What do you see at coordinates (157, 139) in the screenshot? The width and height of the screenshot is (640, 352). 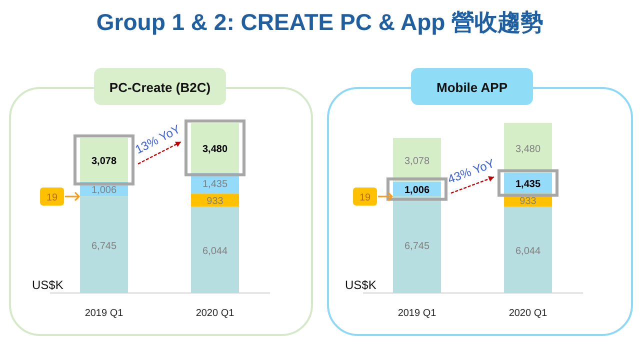 I see `annotation: 13% YoY` at bounding box center [157, 139].